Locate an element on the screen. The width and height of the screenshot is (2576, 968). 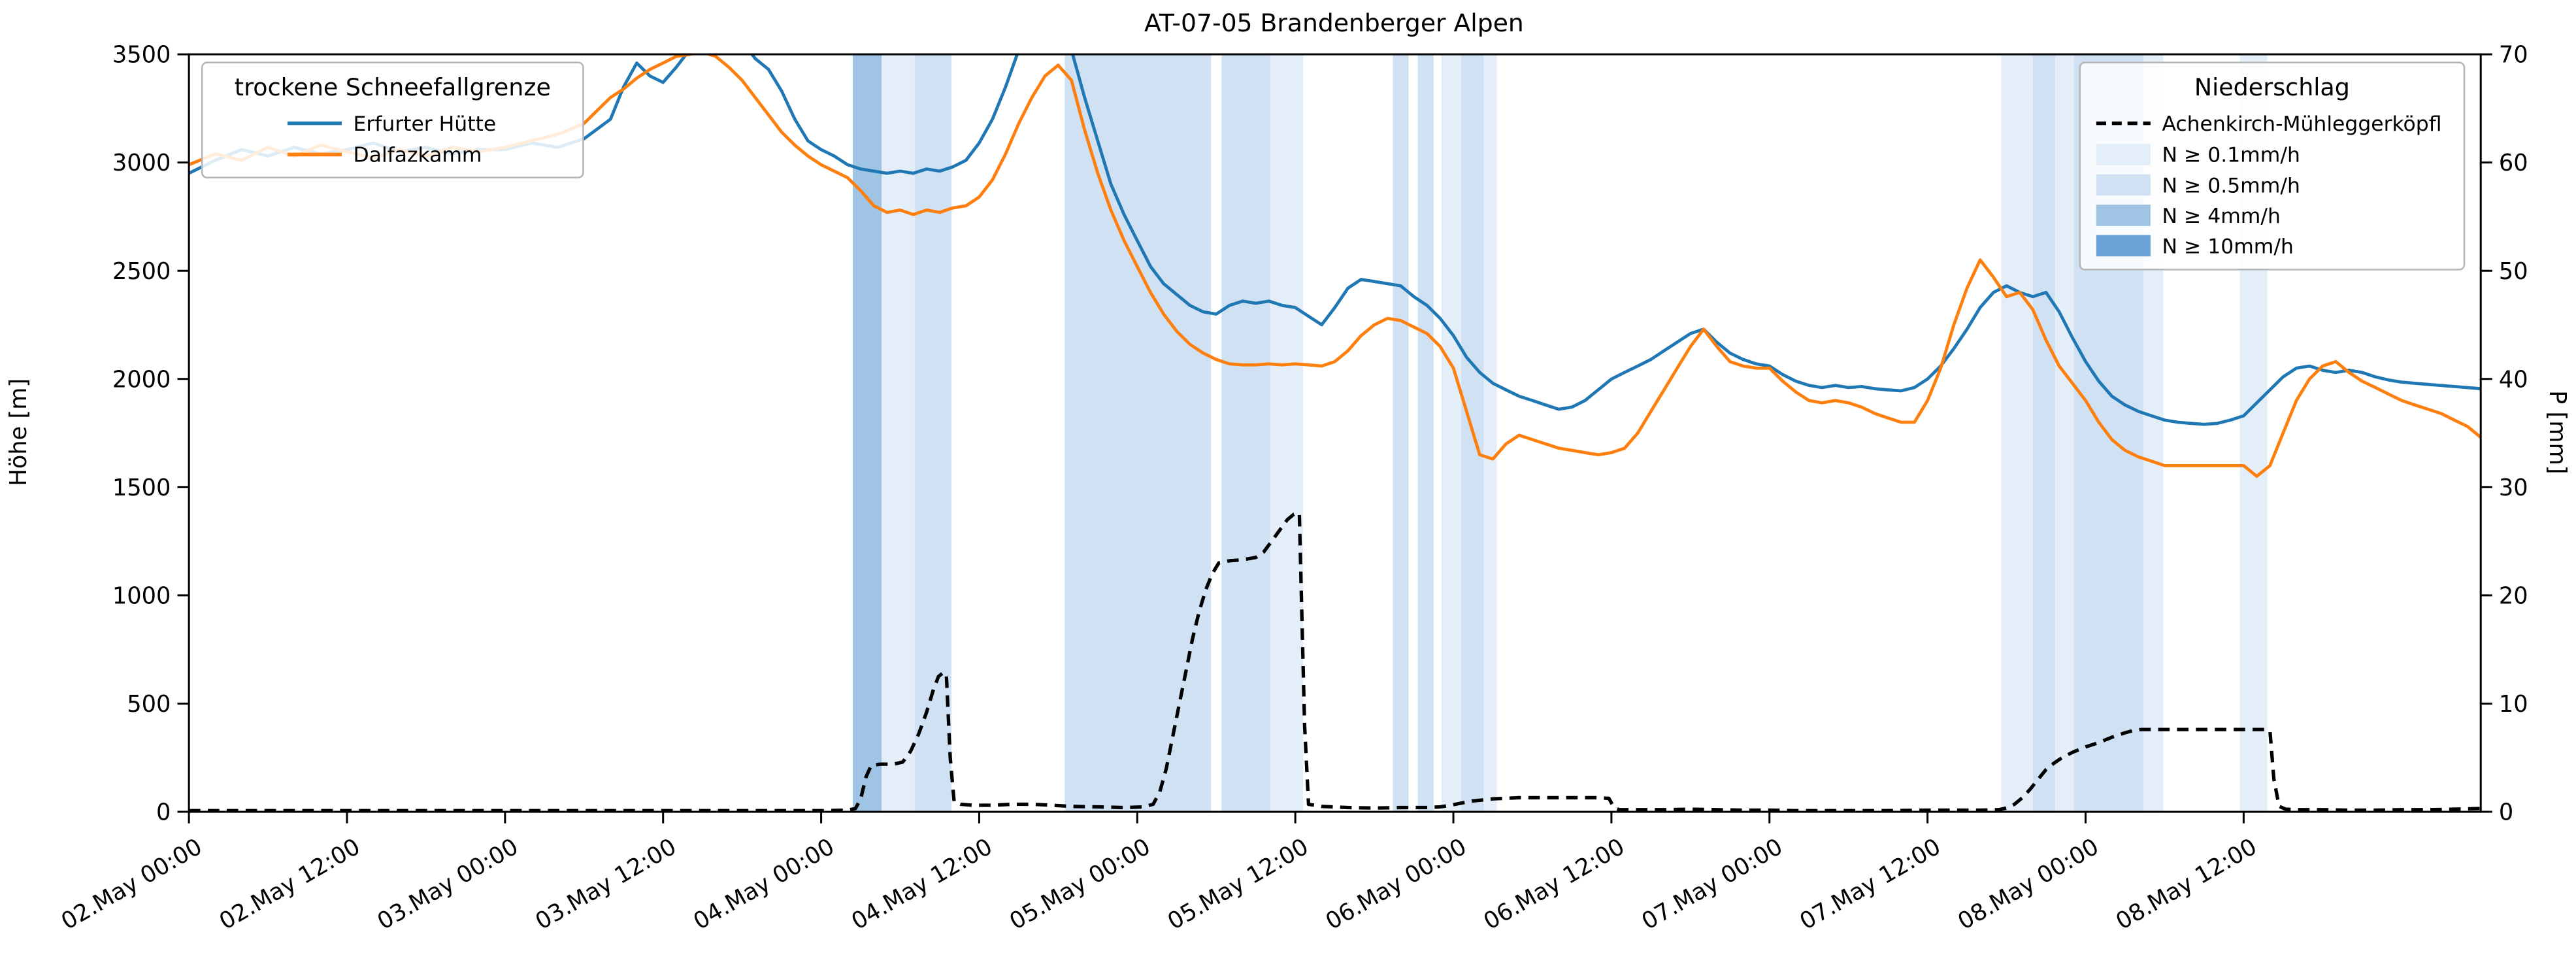
y-tick-label-left: 2000 is located at coordinates (141, 379).